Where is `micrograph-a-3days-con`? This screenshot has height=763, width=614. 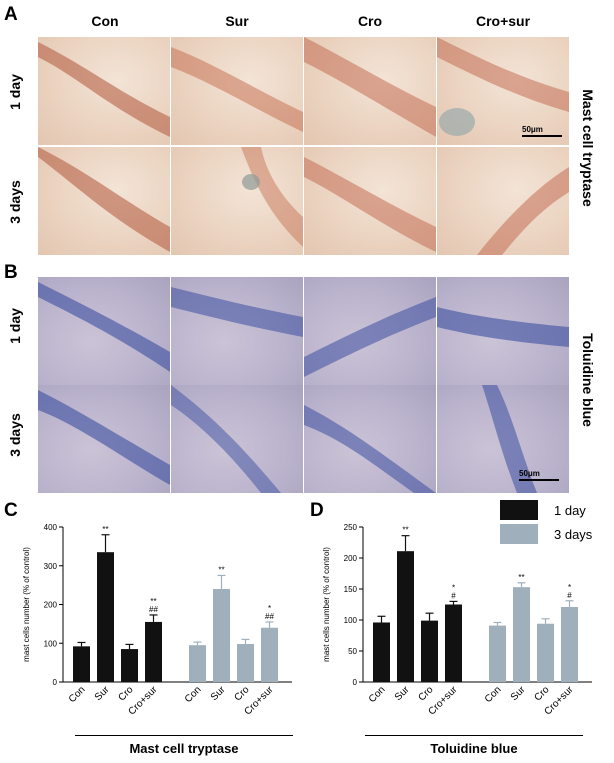 micrograph-a-3days-con is located at coordinates (104, 201).